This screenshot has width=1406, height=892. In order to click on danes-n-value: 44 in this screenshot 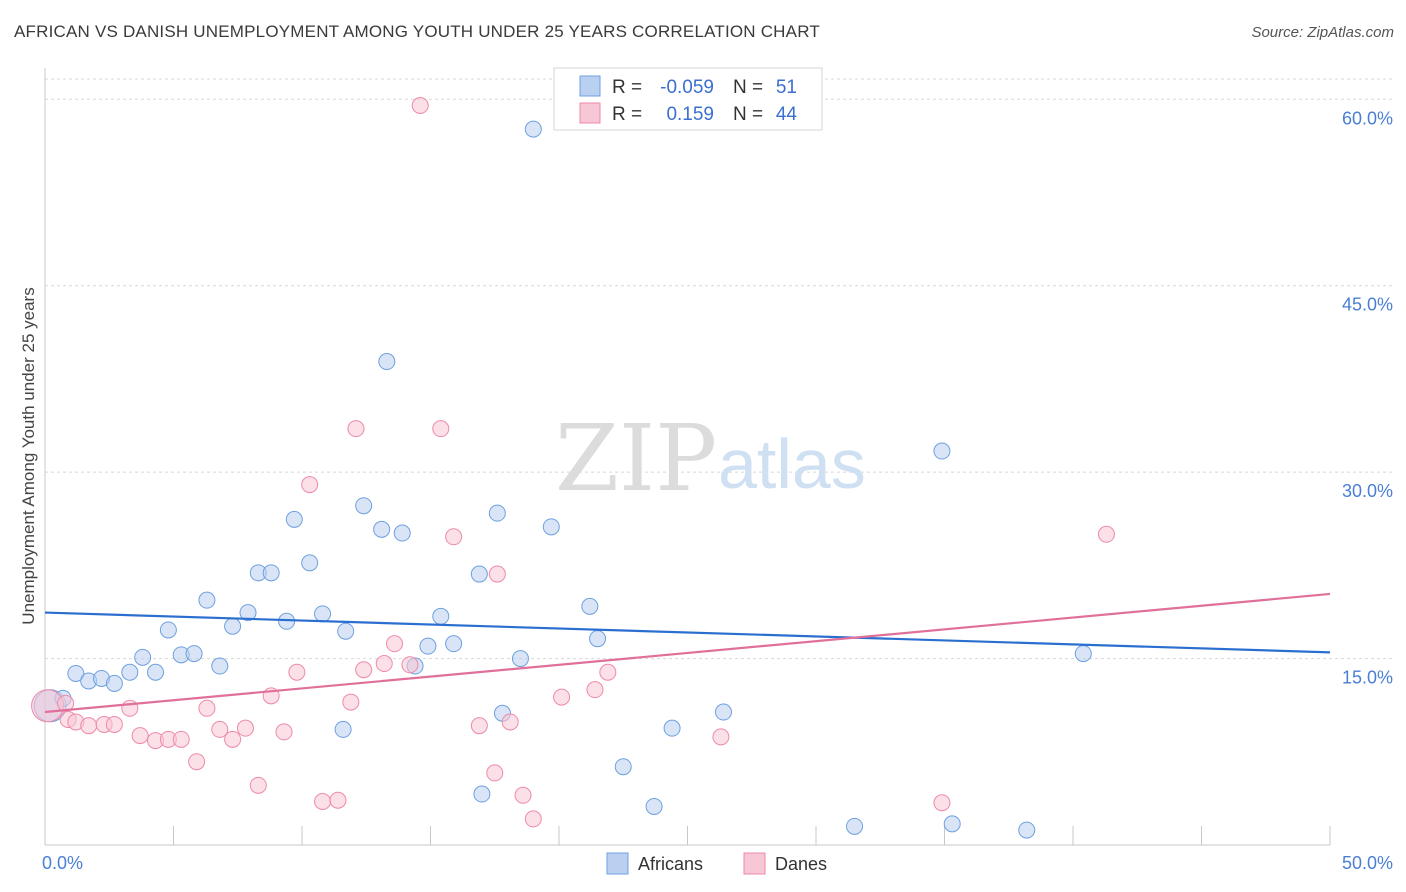, I will do `click(787, 114)`.